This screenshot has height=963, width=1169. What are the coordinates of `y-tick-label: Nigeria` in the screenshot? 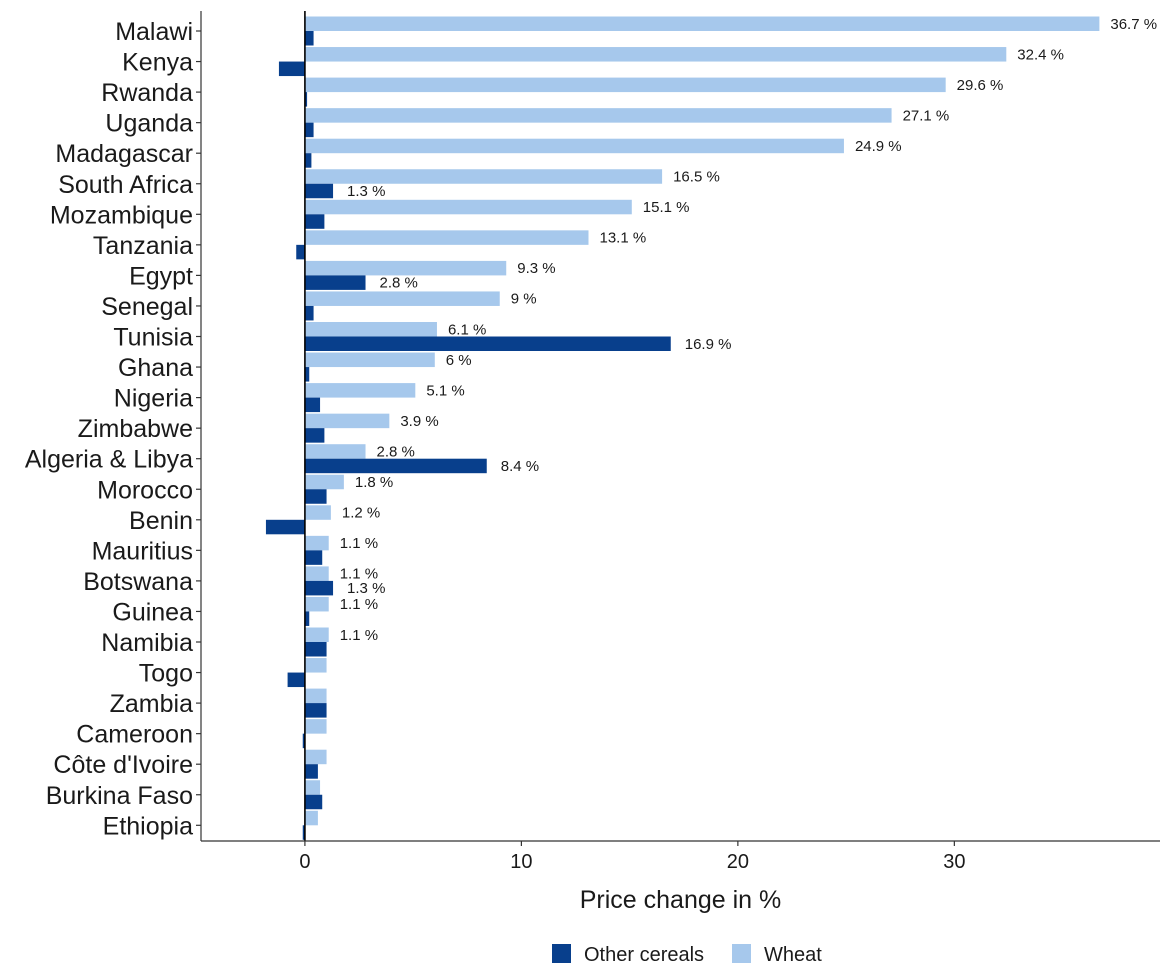 It's located at (153, 399).